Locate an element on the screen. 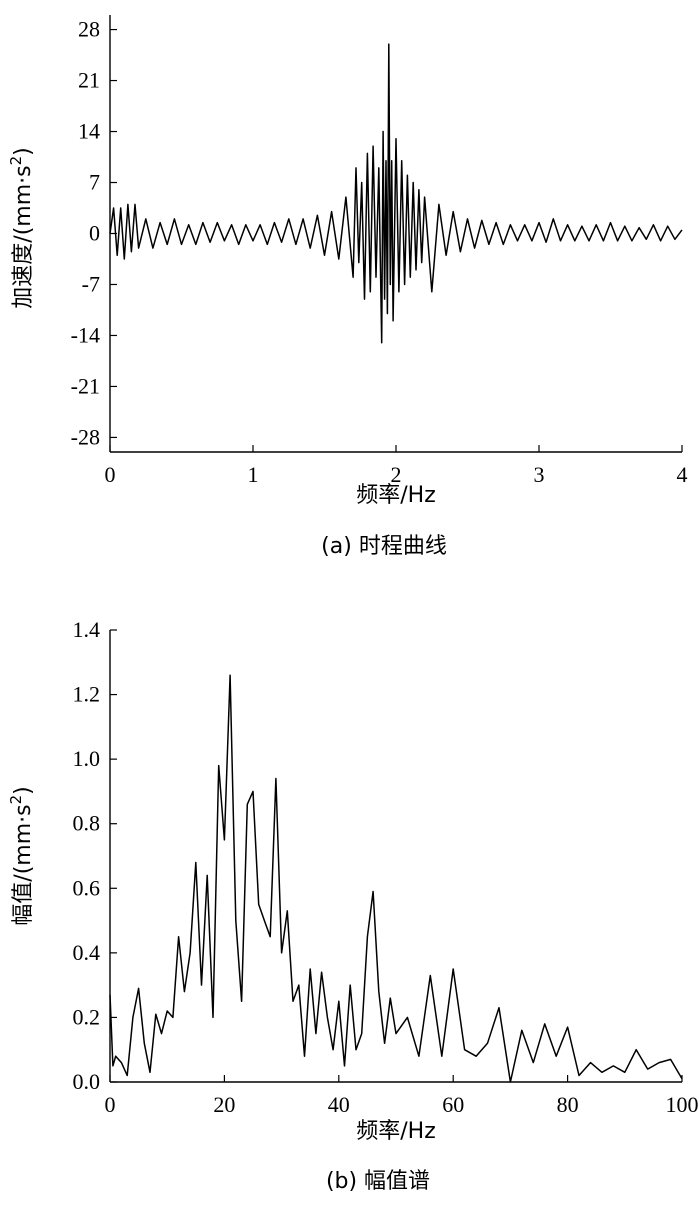 The height and width of the screenshot is (1225, 700). chart-b-y-axis-title-close: ) is located at coordinates (23, 790).